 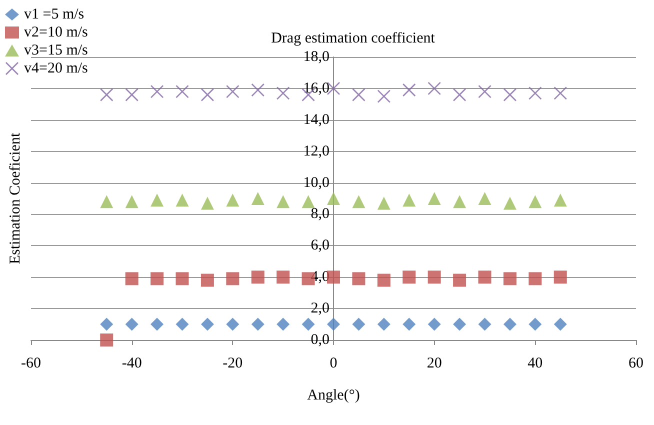 I want to click on x-tick-label: 20, so click(x=434, y=364).